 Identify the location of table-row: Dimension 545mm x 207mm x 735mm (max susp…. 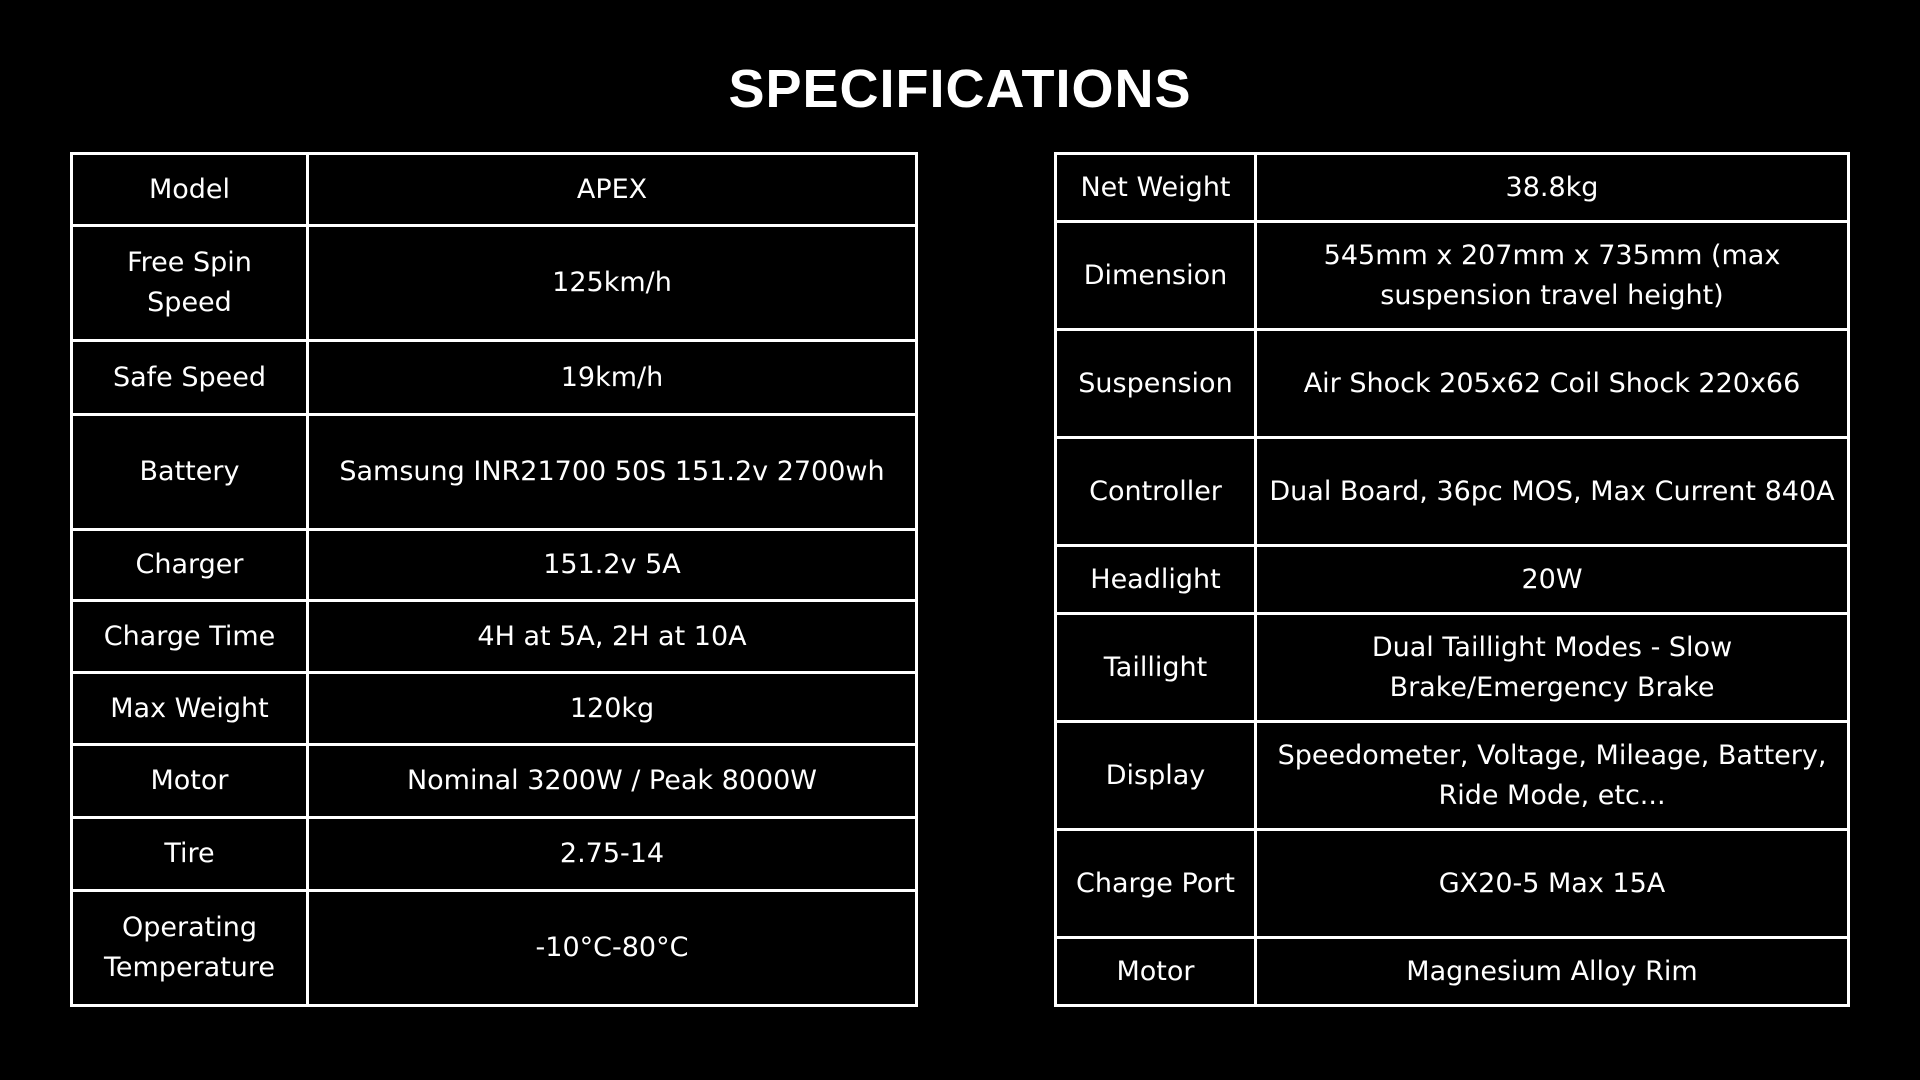
(1452, 275).